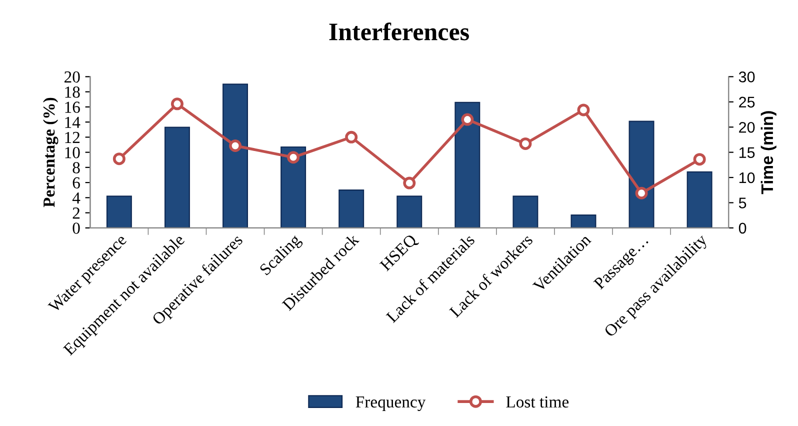 This screenshot has width=798, height=426. Describe the element at coordinates (747, 152) in the screenshot. I see `y2-tick-label: 15` at that location.